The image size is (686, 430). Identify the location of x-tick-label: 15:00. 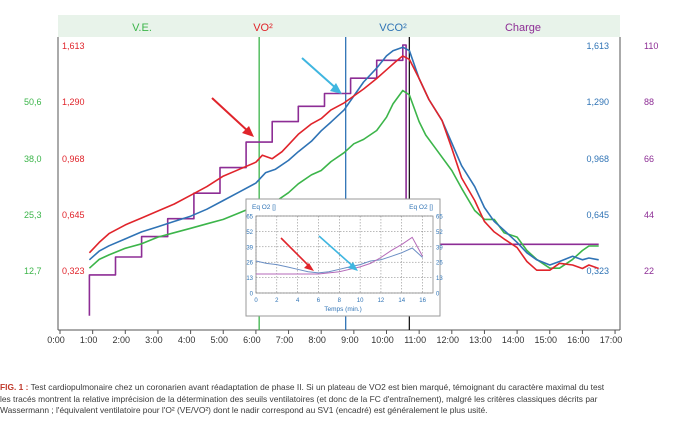
(545, 340).